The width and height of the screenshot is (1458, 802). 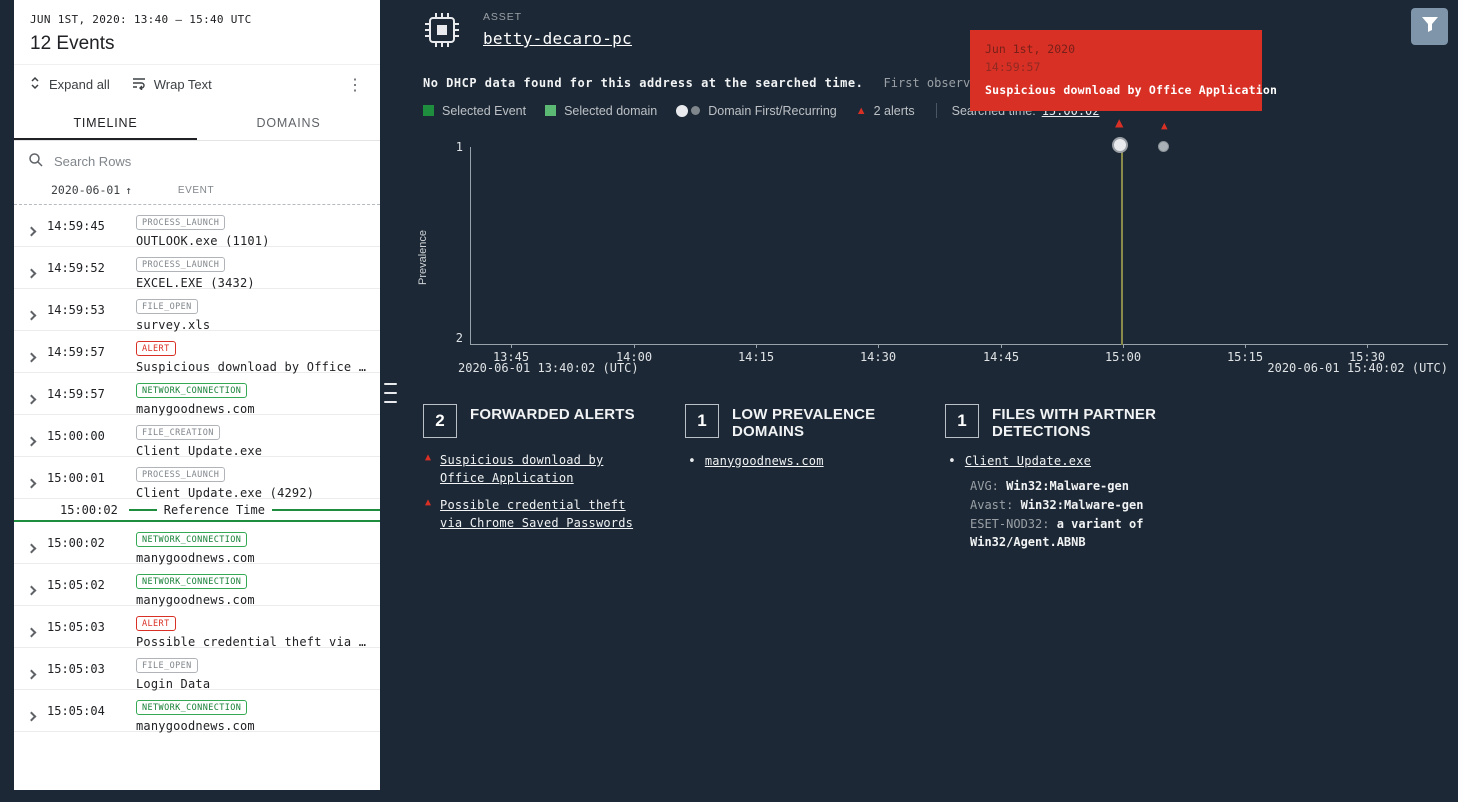 What do you see at coordinates (141, 19) in the screenshot?
I see `date-range: JUN 1ST, 2020: 13:40 – 15:40 UTC` at bounding box center [141, 19].